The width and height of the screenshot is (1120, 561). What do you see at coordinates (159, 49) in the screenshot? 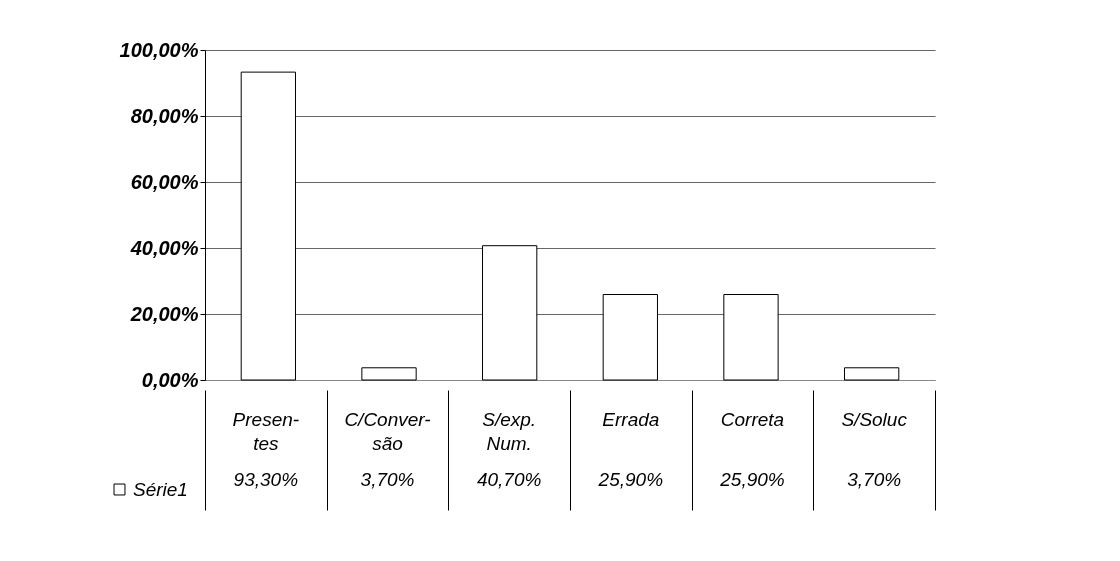
I see `y-tick-label: 100,00%` at bounding box center [159, 49].